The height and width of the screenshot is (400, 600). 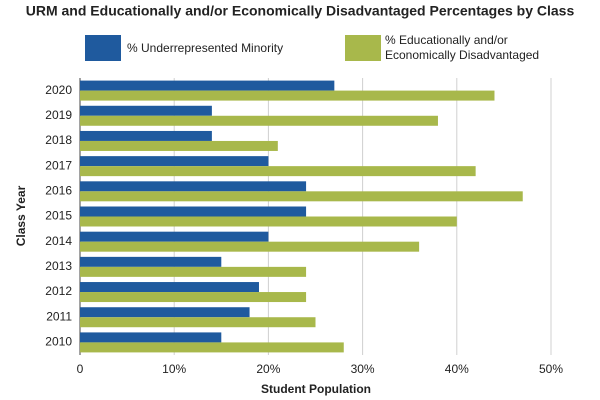 What do you see at coordinates (551, 369) in the screenshot?
I see `x-tick-label: 50%` at bounding box center [551, 369].